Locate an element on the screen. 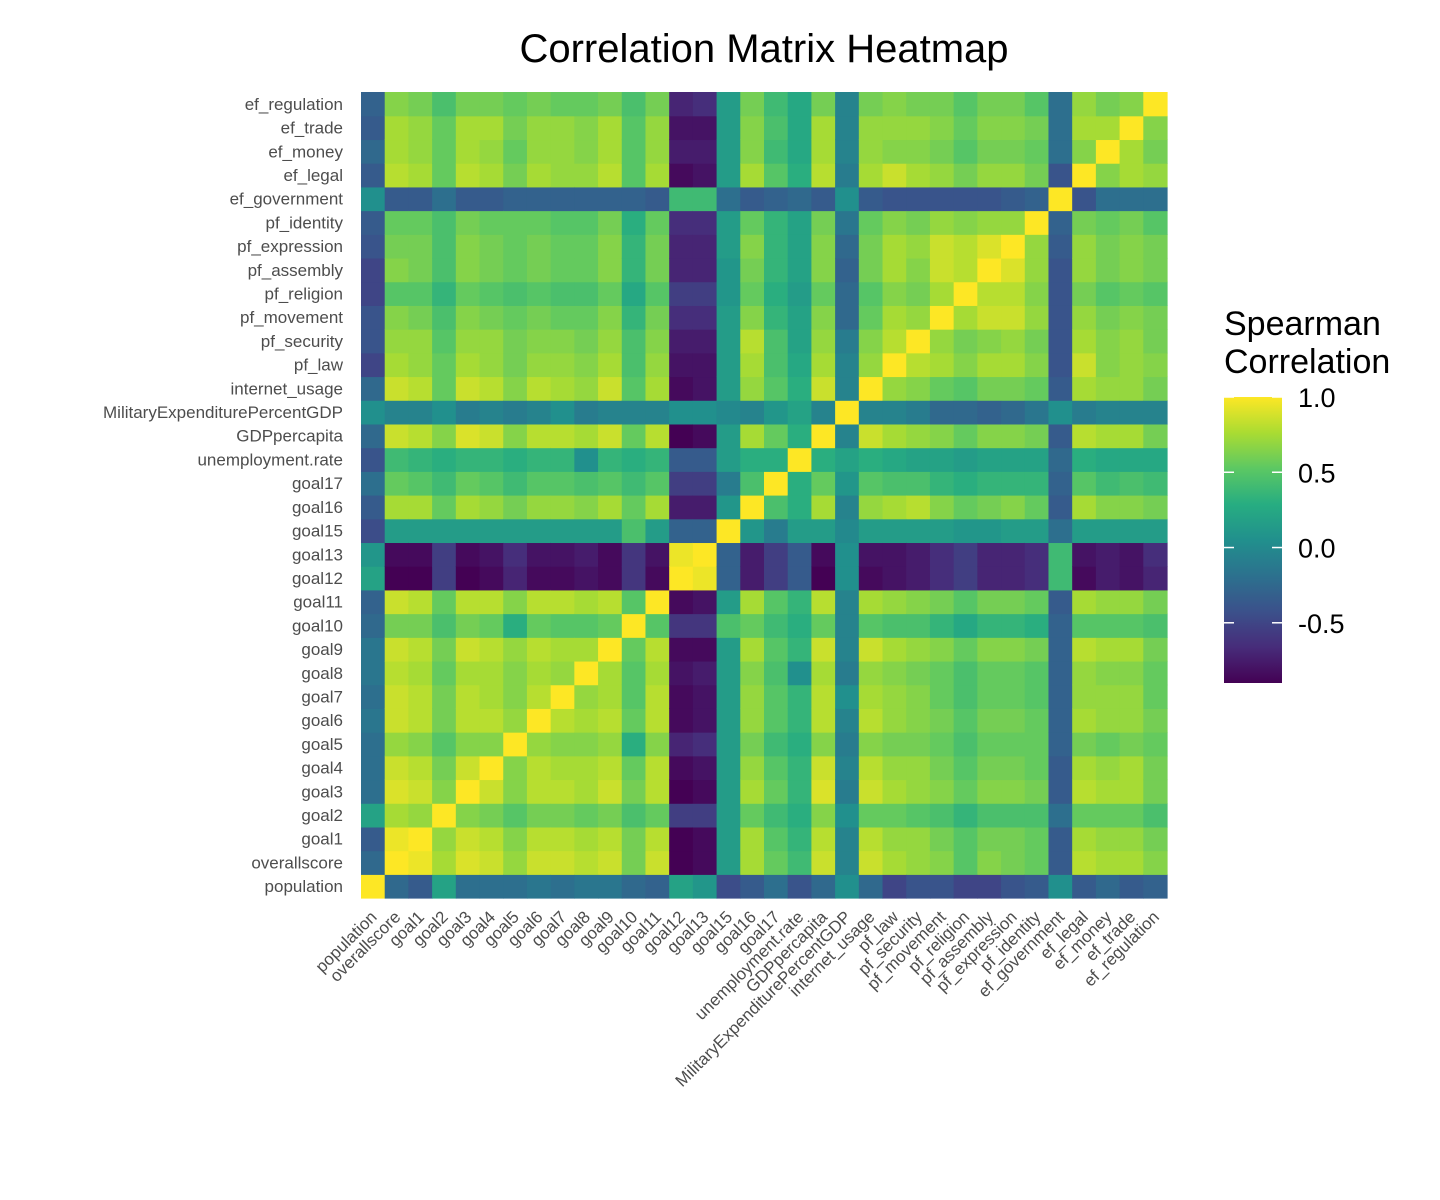 This screenshot has height=1200, width=1440. heatmap-cell-goal12-goal5 is located at coordinates (681, 744).